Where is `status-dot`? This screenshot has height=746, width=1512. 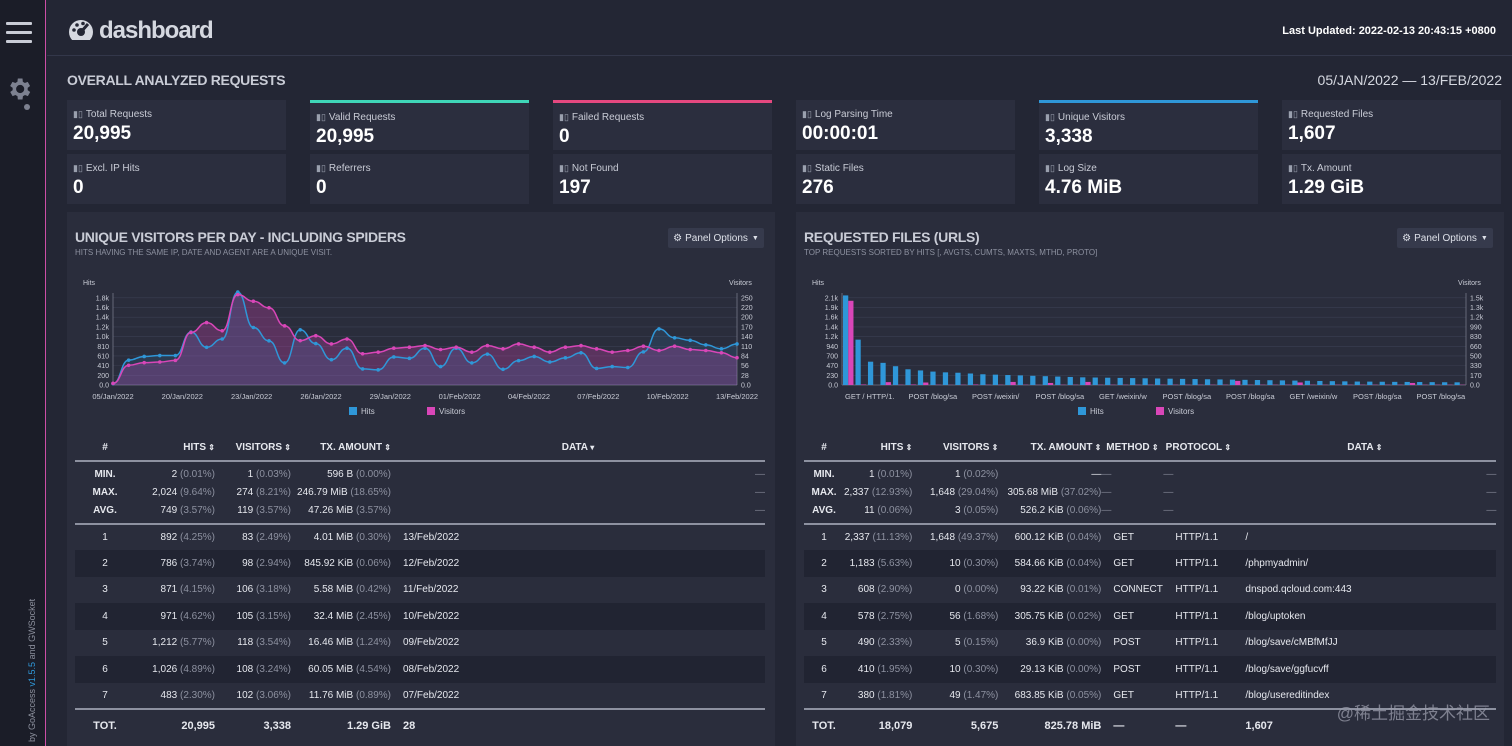 status-dot is located at coordinates (27, 107).